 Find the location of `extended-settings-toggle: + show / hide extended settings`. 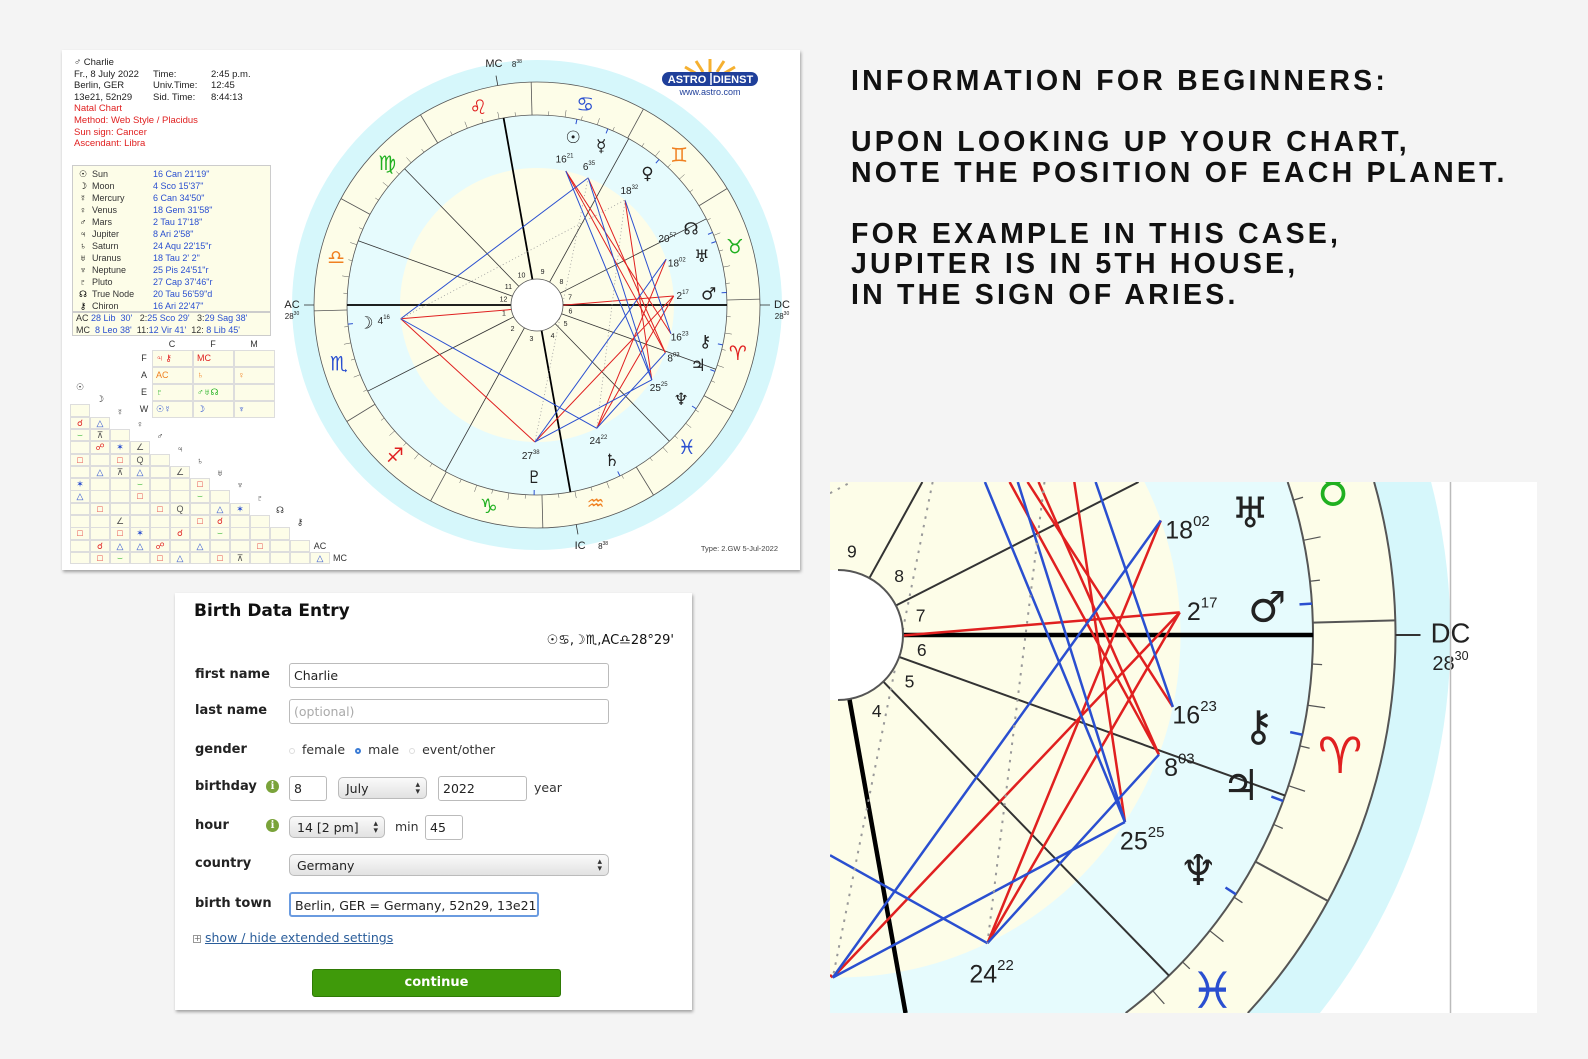

extended-settings-toggle: + show / hide extended settings is located at coordinates (293, 937).